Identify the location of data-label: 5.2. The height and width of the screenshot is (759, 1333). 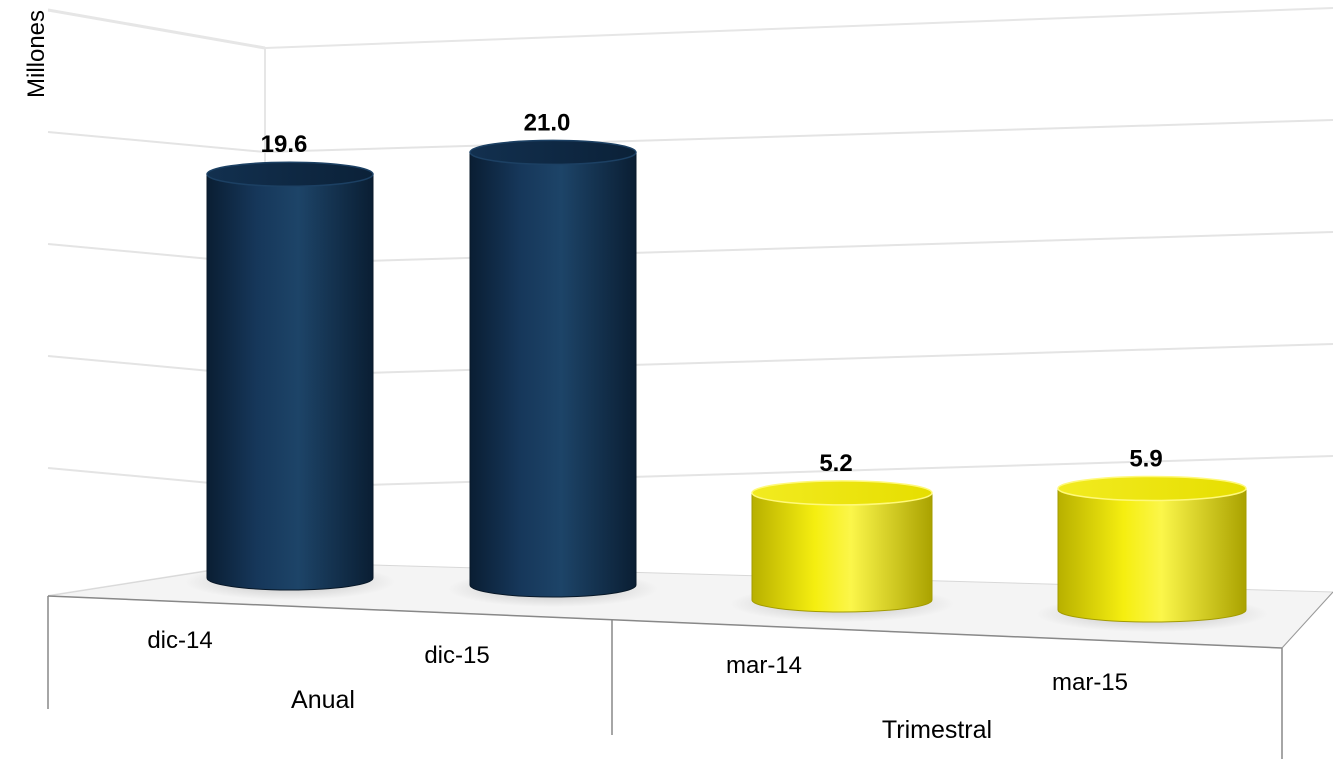
(835, 463).